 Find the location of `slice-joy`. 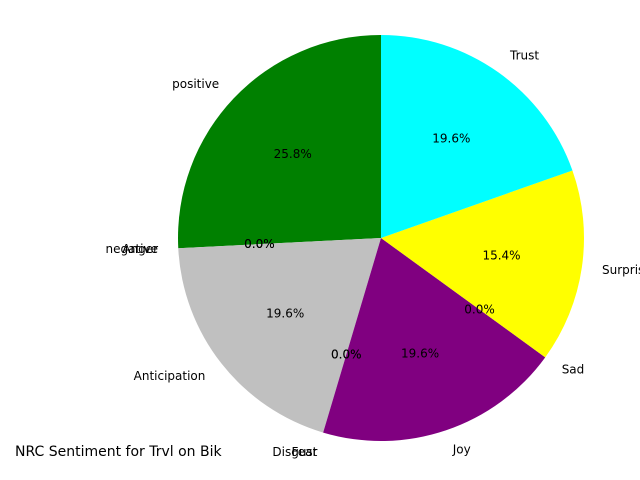

slice-joy is located at coordinates (434, 340).